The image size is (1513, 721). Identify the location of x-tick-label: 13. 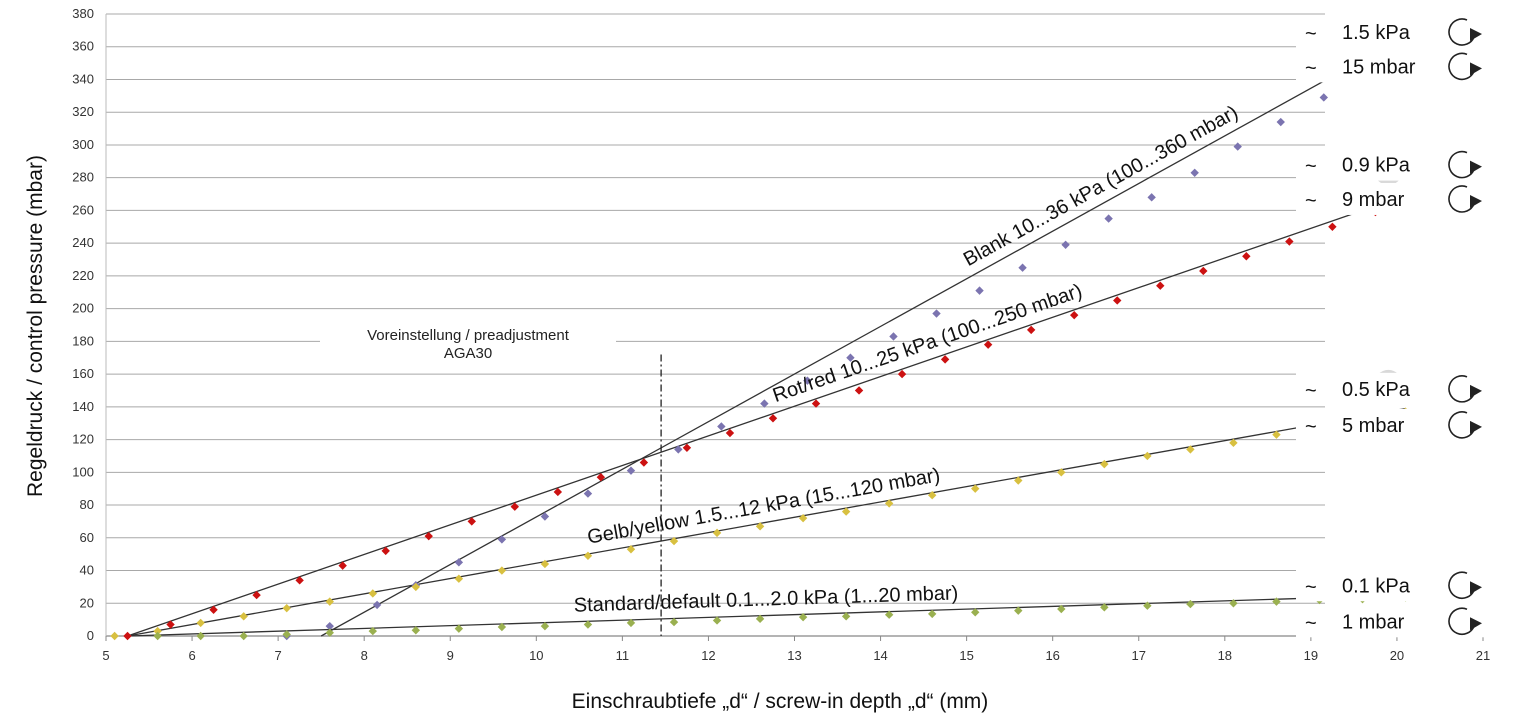
(794, 655).